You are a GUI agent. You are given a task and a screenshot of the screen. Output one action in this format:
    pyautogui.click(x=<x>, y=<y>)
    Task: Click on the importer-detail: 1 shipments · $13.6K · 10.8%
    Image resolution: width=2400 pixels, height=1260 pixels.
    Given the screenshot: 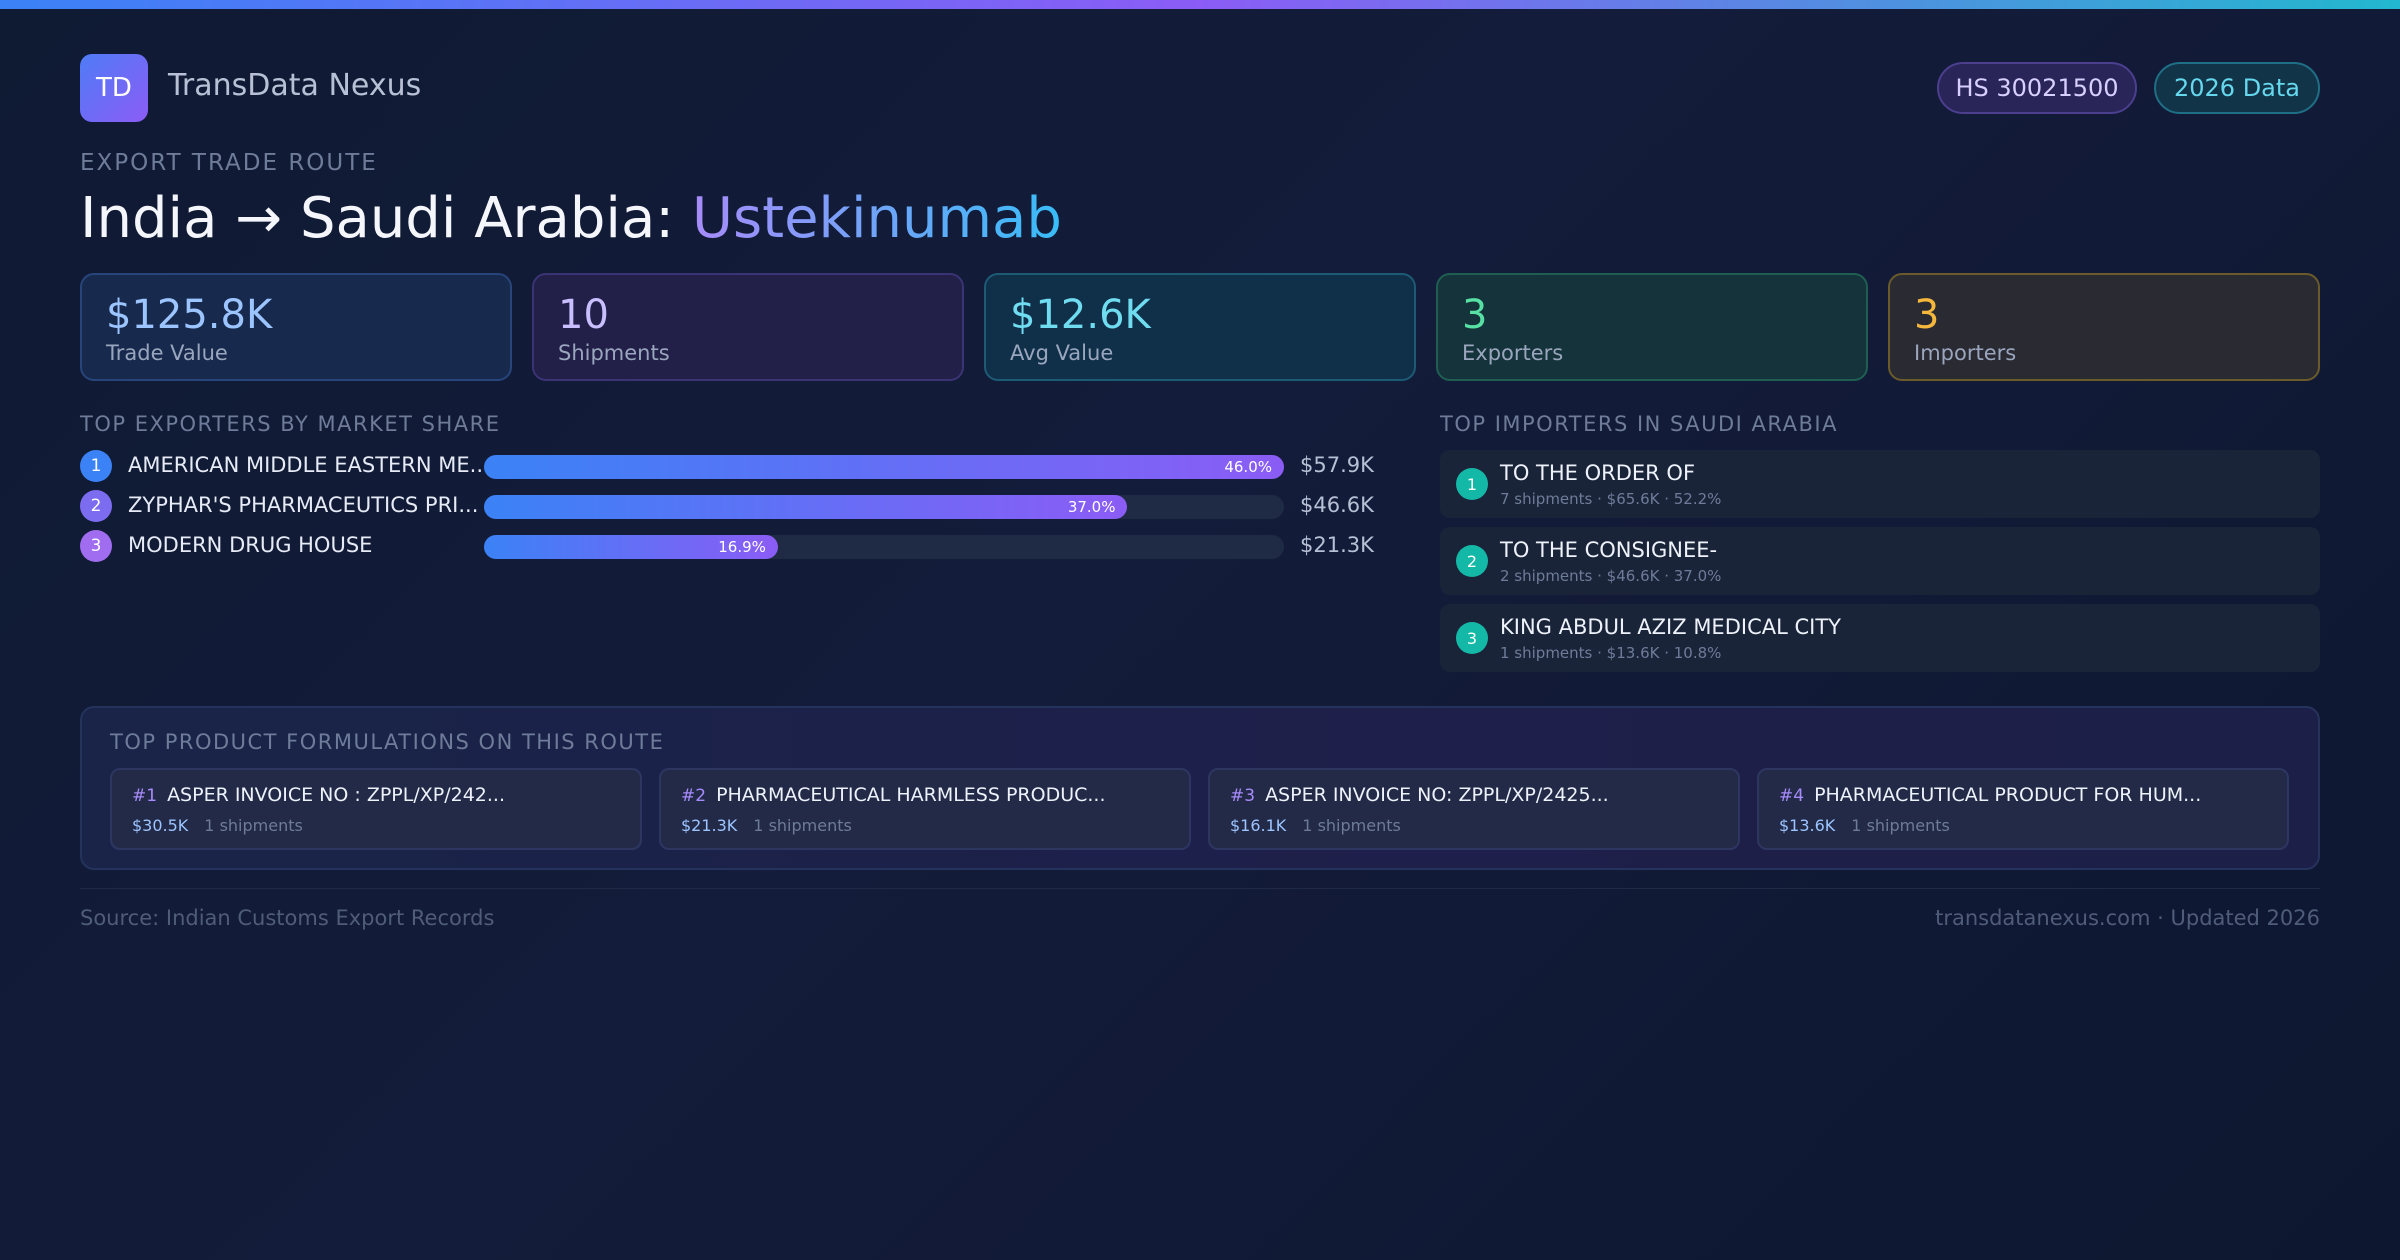 What is the action you would take?
    pyautogui.click(x=1611, y=653)
    